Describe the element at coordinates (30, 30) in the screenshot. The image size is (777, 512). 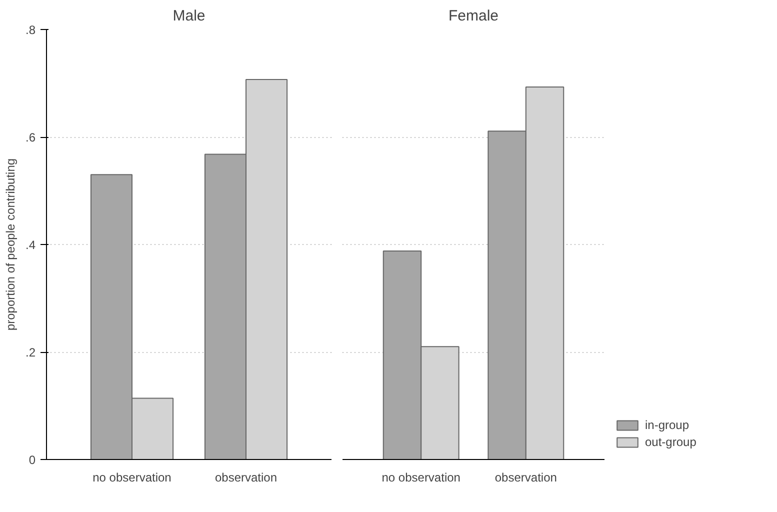
I see `y-tick-label: .8` at that location.